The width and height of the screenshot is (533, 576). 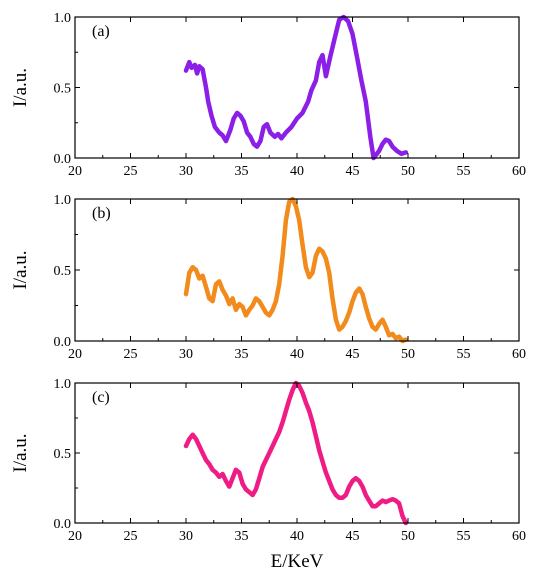 What do you see at coordinates (186, 536) in the screenshot?
I see `x-tick-label-2-2: 30` at bounding box center [186, 536].